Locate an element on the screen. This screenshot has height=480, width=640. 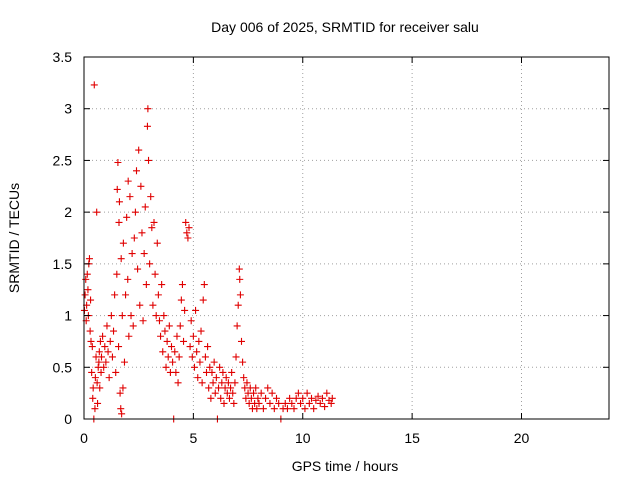
x-axis-label: GPS time / hours is located at coordinates (345, 466).